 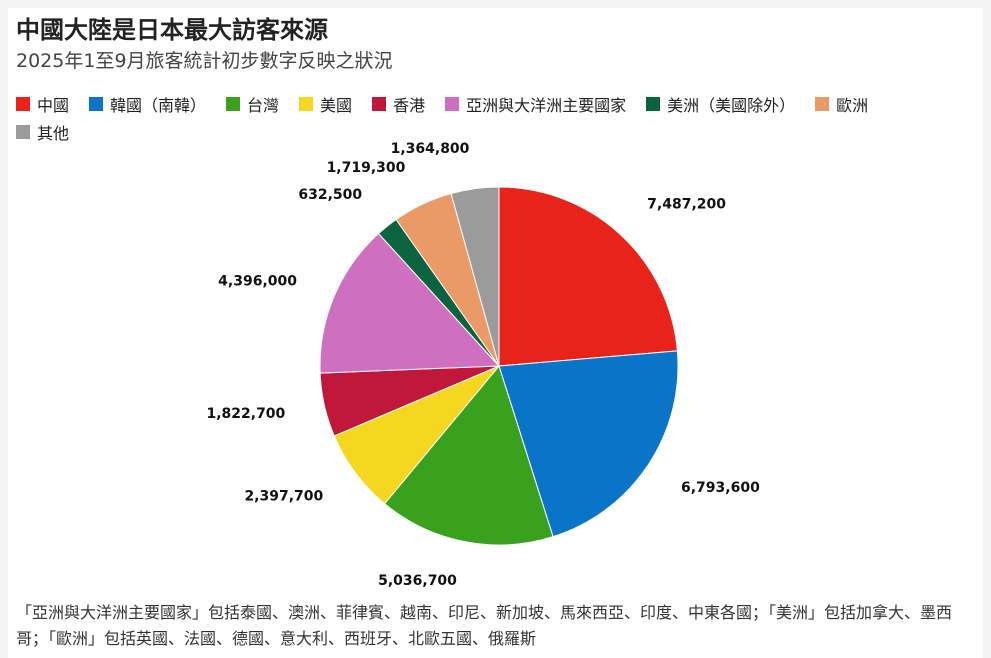 I want to click on data-label: 2,397,700, so click(x=283, y=497).